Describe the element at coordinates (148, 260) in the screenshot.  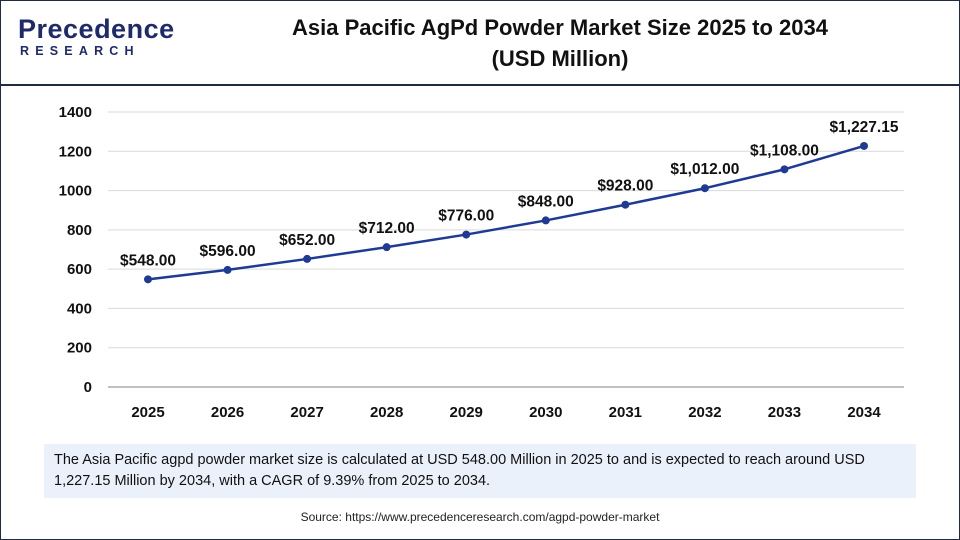
I see `data-label: $548.00` at that location.